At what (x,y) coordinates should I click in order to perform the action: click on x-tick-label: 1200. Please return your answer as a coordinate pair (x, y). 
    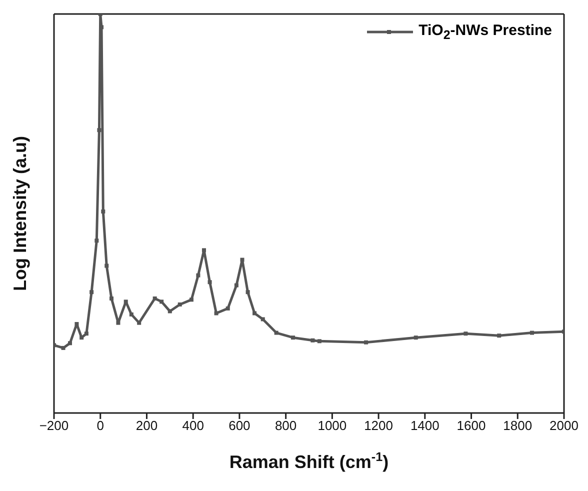
    Looking at the image, I should click on (379, 426).